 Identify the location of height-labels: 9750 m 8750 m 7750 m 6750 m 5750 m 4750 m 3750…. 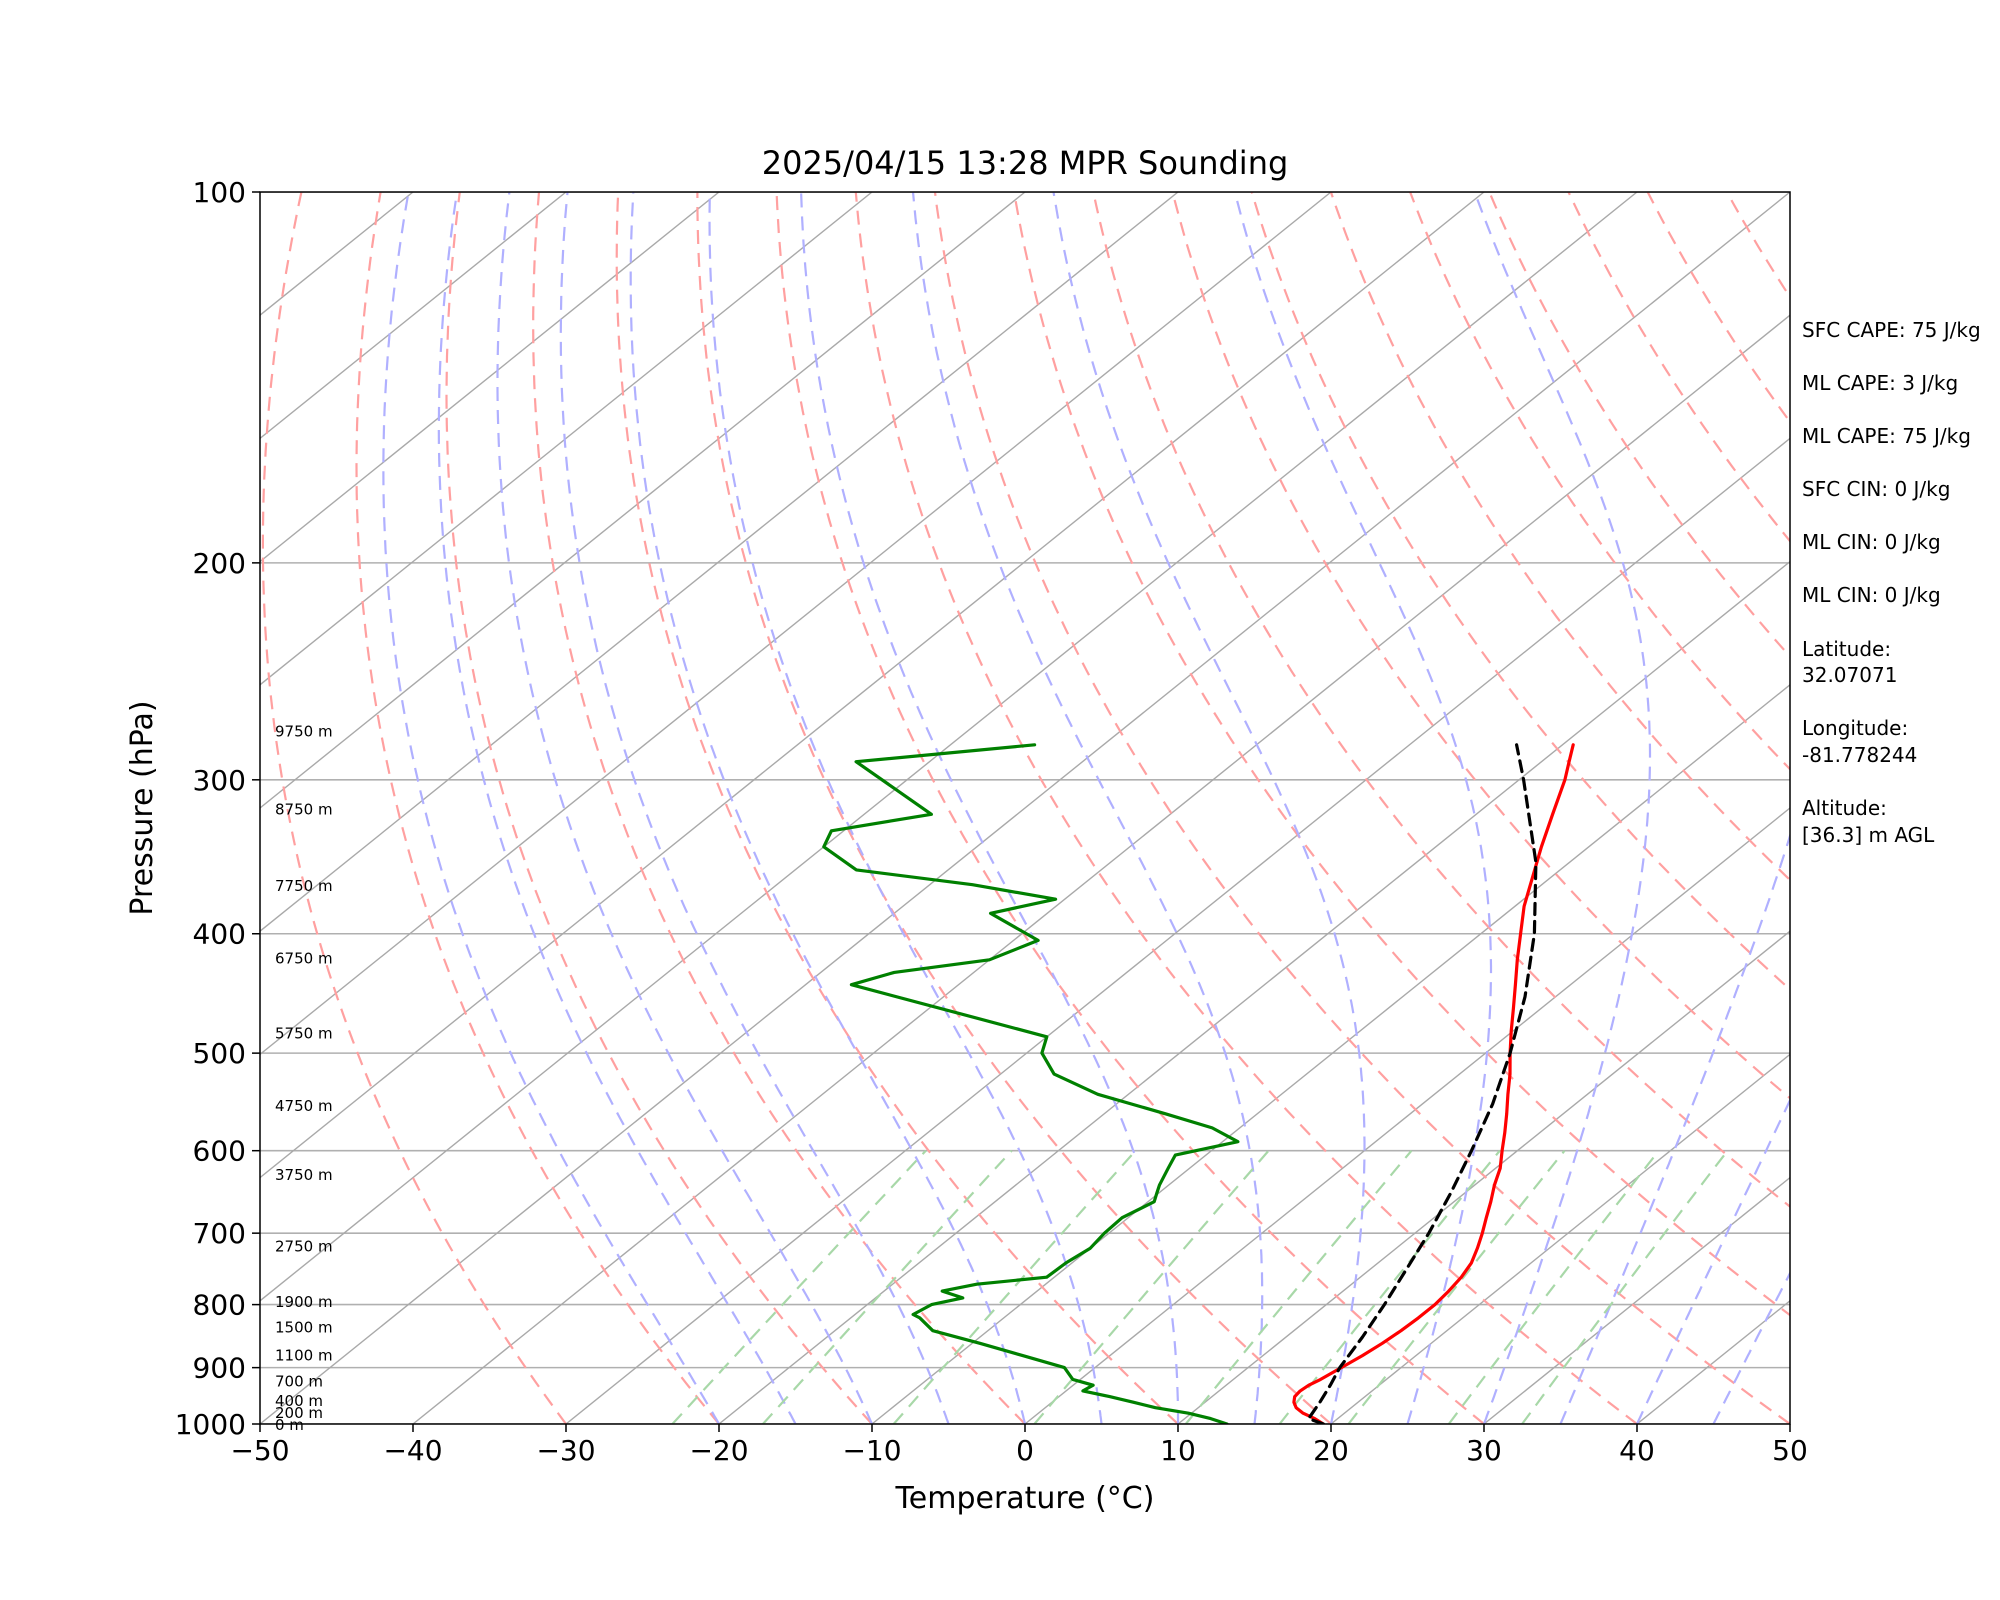
(304, 1078).